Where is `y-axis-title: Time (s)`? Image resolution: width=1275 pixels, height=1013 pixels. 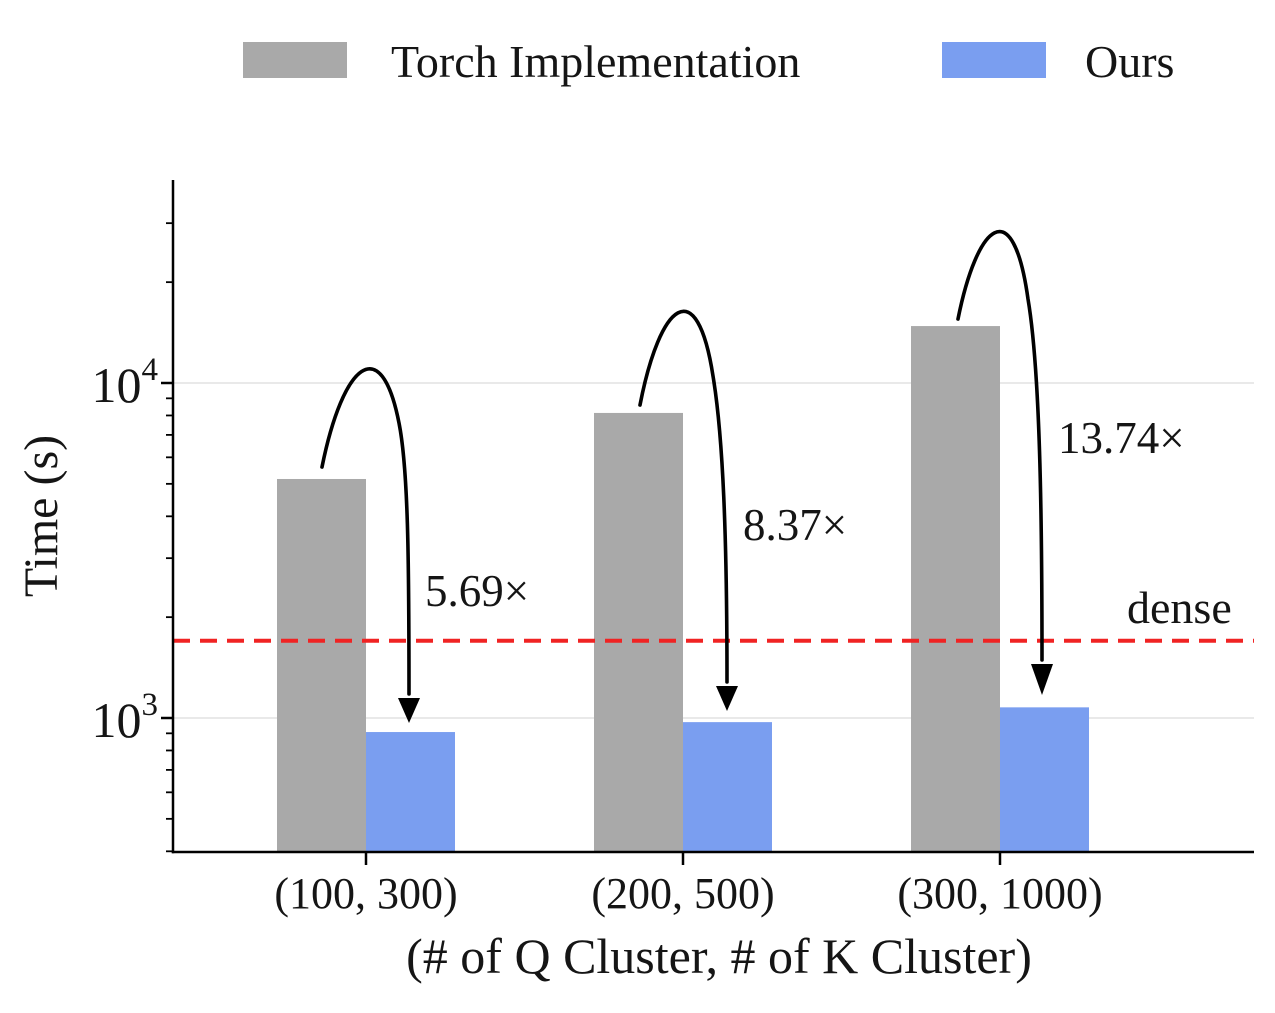 y-axis-title: Time (s) is located at coordinates (41, 516).